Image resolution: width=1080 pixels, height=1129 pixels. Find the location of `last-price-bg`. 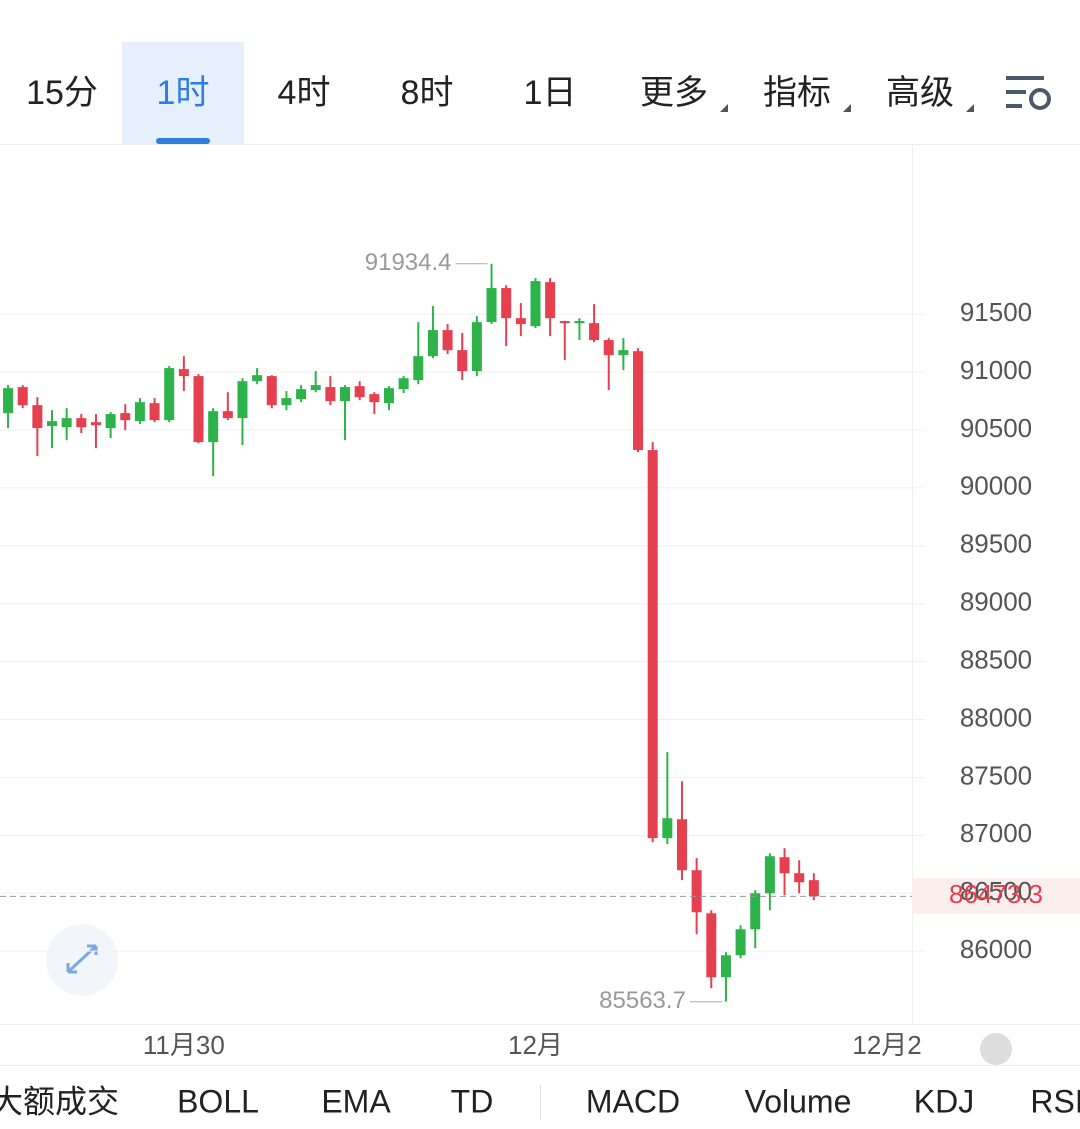

last-price-bg is located at coordinates (996, 896).